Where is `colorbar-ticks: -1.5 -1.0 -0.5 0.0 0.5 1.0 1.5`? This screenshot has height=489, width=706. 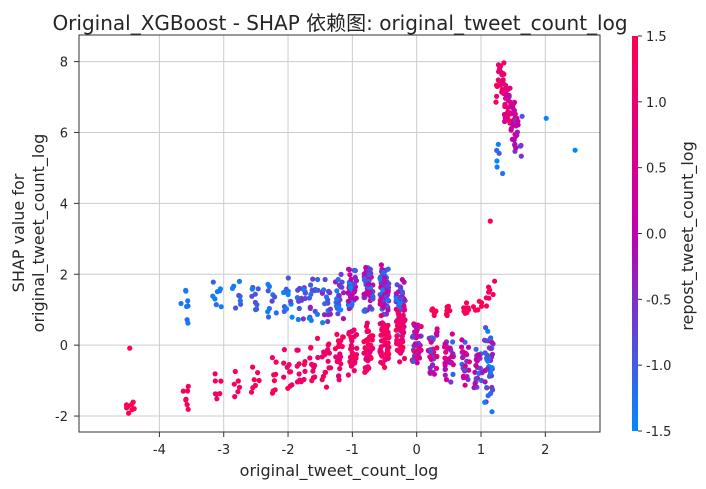 colorbar-ticks: -1.5 -1.0 -0.5 0.0 0.5 1.0 1.5 is located at coordinates (654, 235).